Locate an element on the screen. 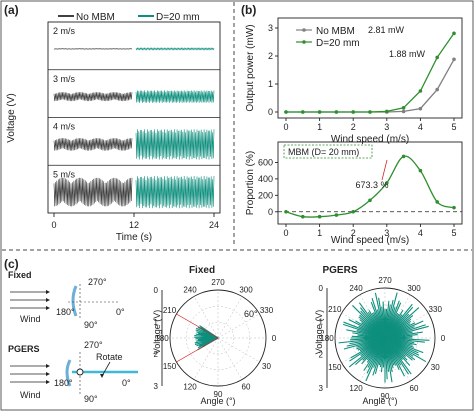 This screenshot has width=474, height=411. x-tick-label: 24 is located at coordinates (214, 225).